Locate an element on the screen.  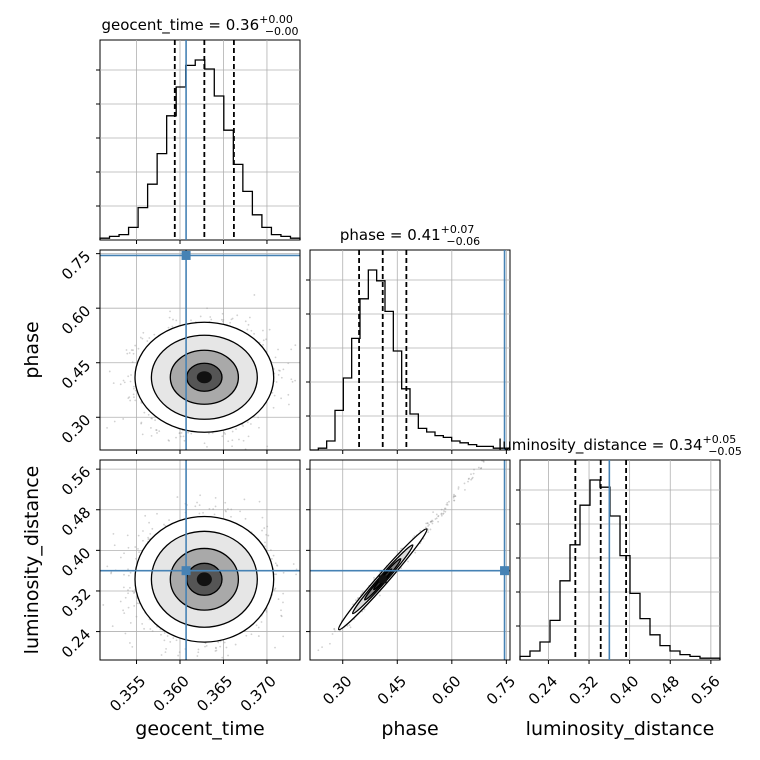
panel-geocent_time-vs-luminosity_distance is located at coordinates (197, 563).